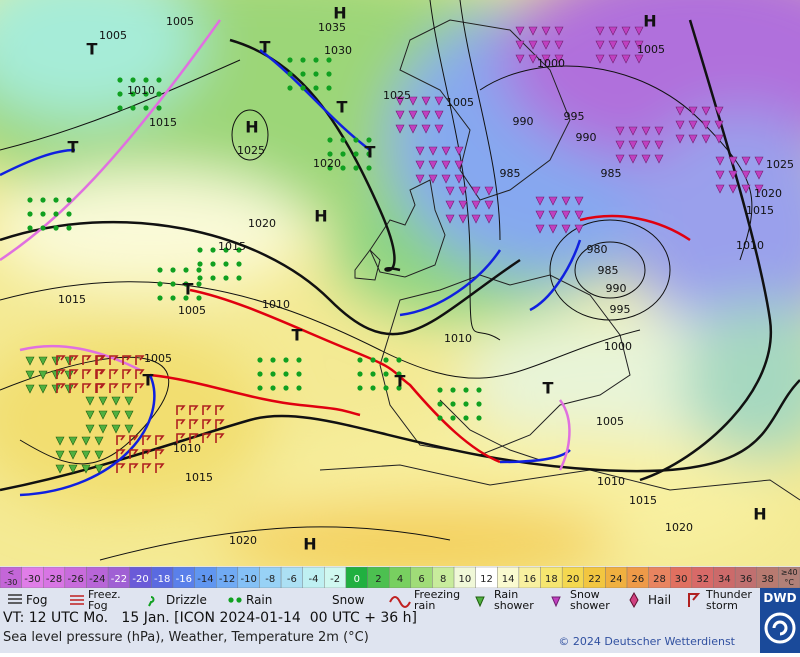  I want to click on color-label: °C, so click(789, 582).